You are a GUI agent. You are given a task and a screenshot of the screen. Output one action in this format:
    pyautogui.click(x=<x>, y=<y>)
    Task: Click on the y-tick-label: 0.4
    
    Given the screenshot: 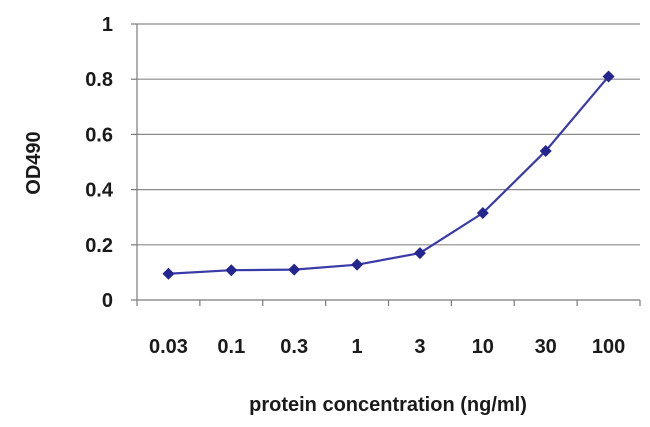 What is the action you would take?
    pyautogui.click(x=99, y=191)
    